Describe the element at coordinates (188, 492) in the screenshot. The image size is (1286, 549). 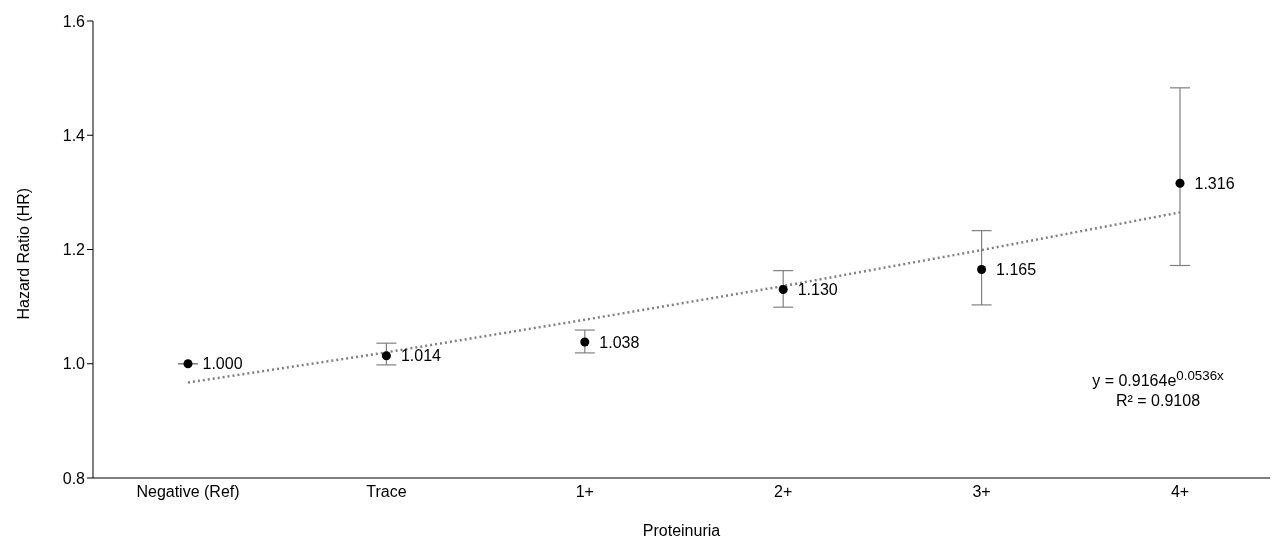
I see `x-tick-label: Negative (Ref)` at that location.